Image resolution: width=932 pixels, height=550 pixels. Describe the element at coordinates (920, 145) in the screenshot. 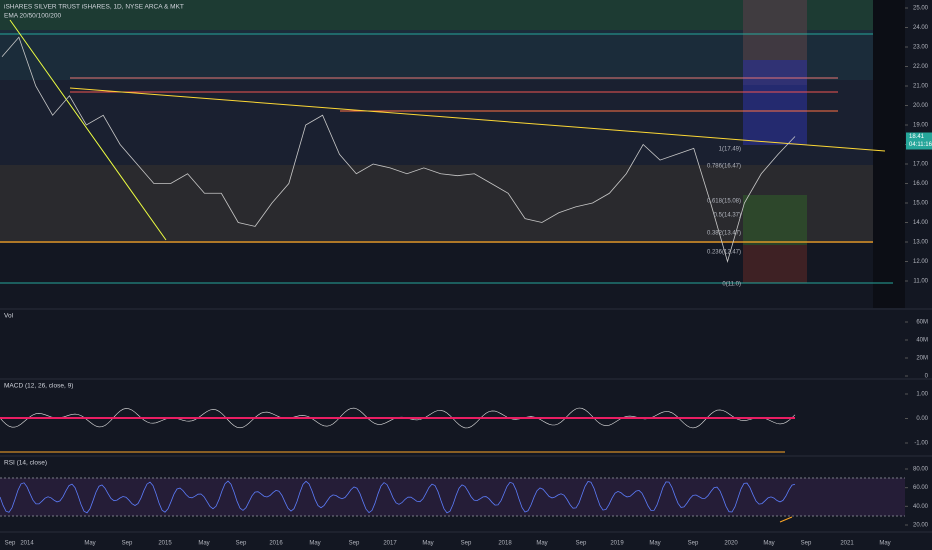

I see `countdown: 04:11:16` at that location.